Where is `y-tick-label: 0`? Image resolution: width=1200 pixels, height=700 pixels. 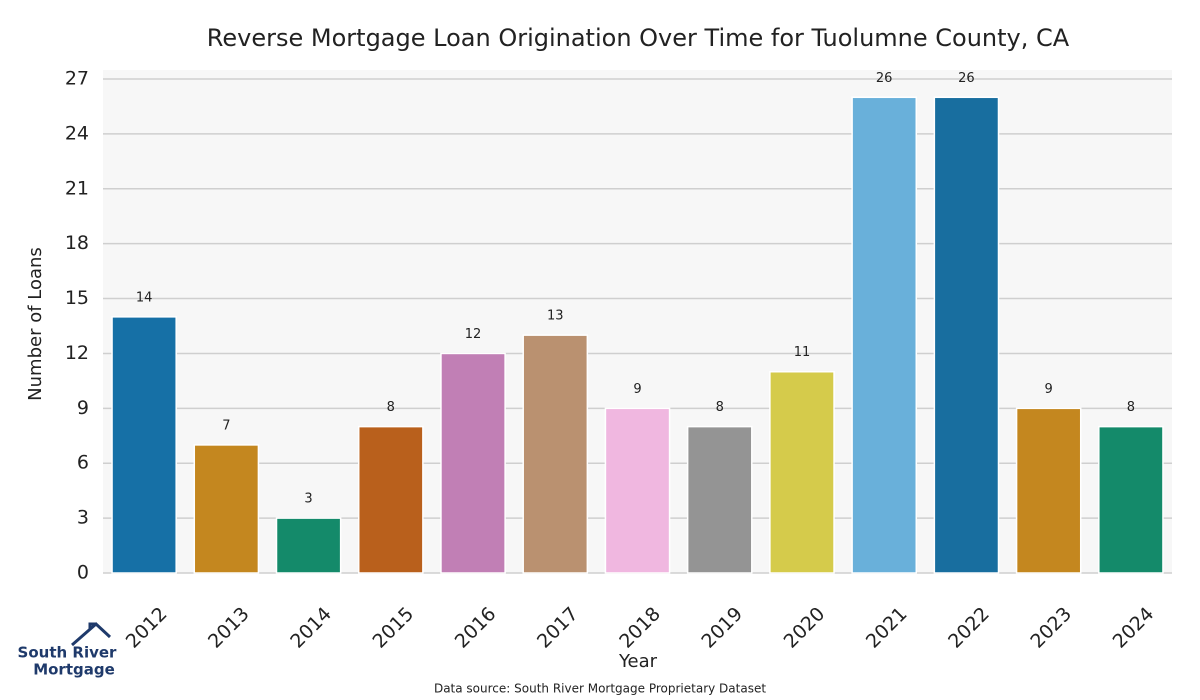 y-tick-label: 0 is located at coordinates (83, 573).